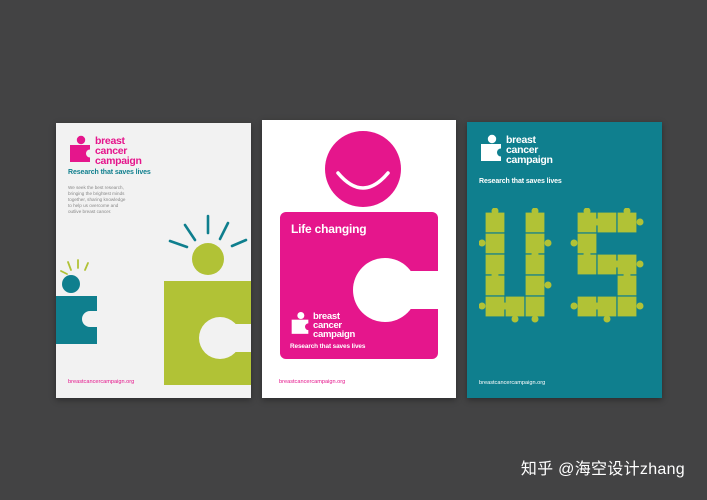 The width and height of the screenshot is (707, 500). Describe the element at coordinates (602, 469) in the screenshot. I see `watermark-text: 知乎 @海空设计zhang` at that location.